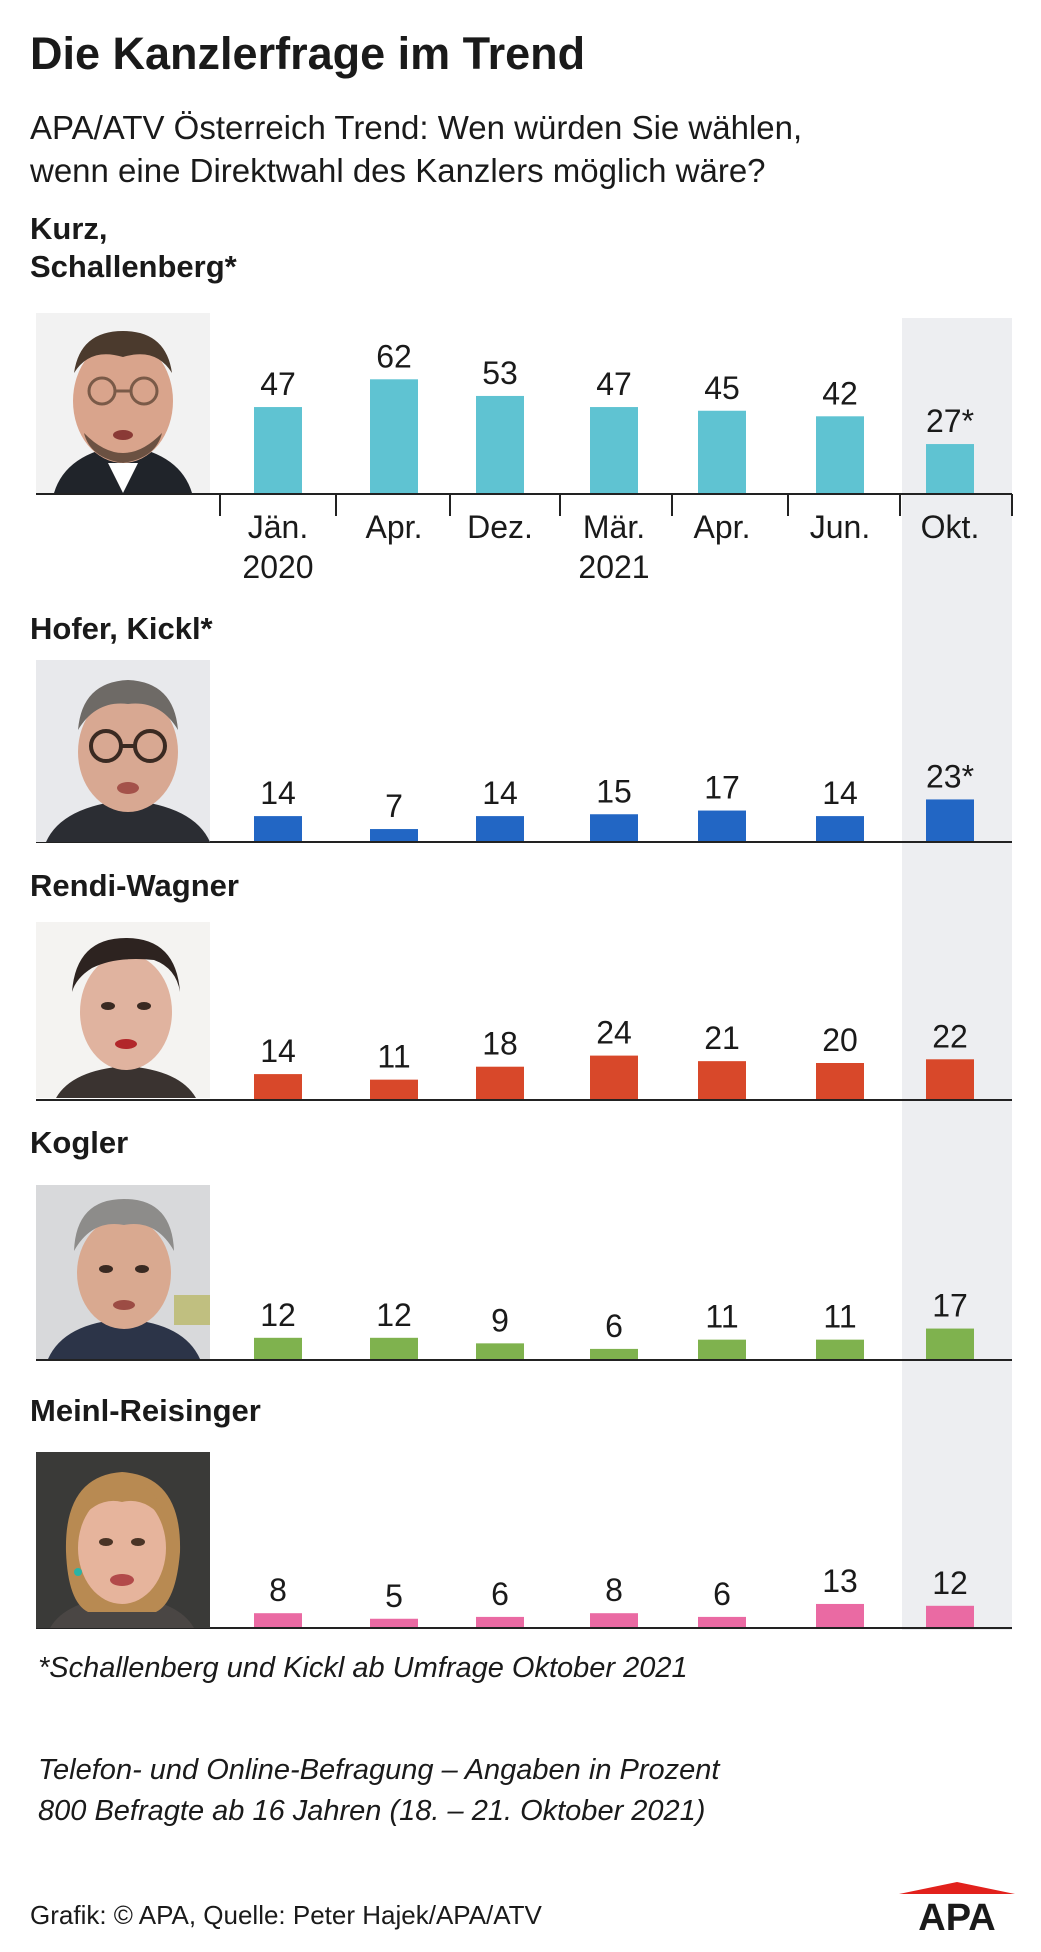  I want to click on tick-label-1-0: Apr., so click(394, 527).